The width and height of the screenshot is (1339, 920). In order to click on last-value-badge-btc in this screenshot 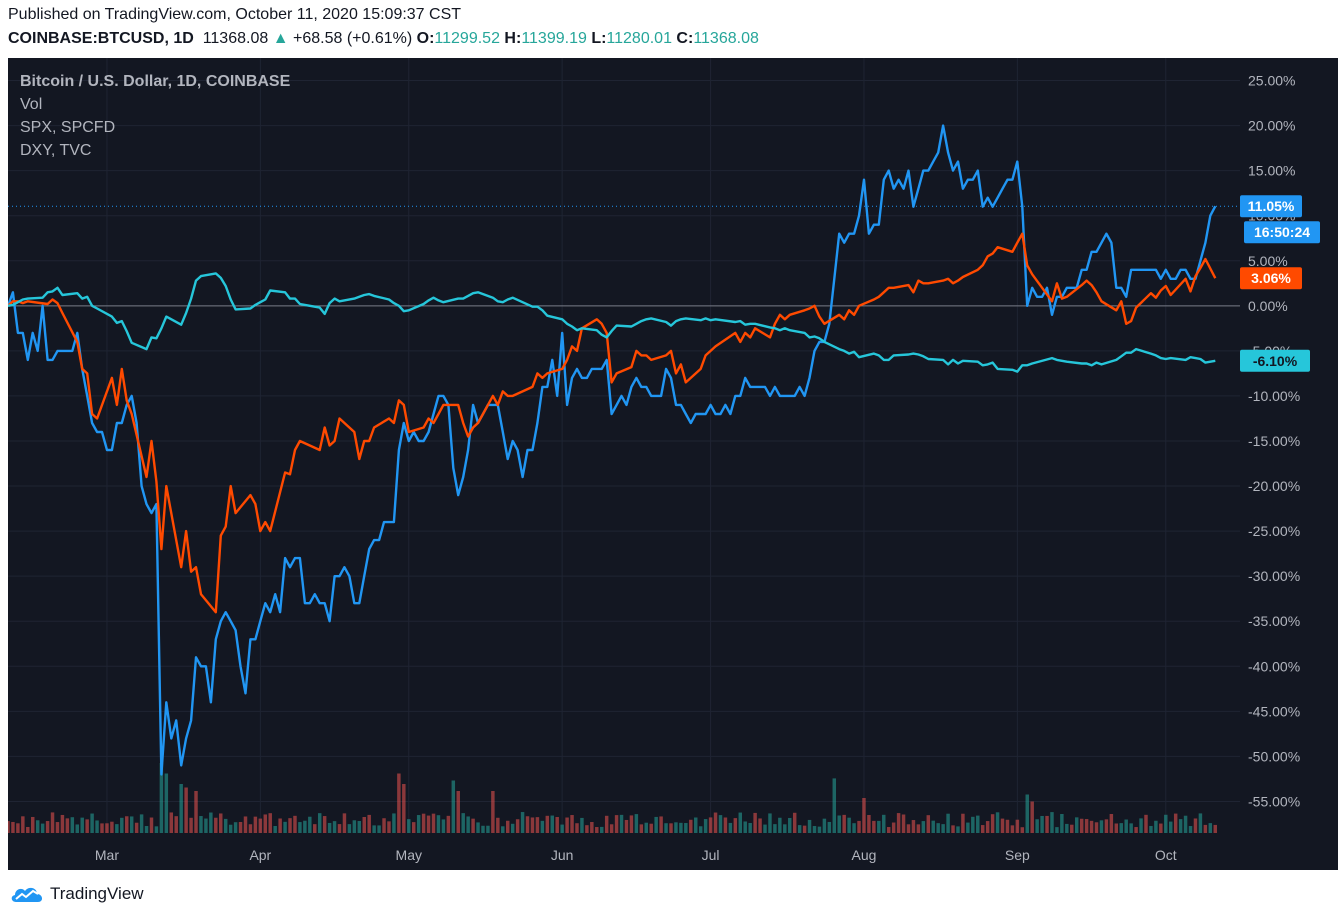, I will do `click(1271, 206)`.